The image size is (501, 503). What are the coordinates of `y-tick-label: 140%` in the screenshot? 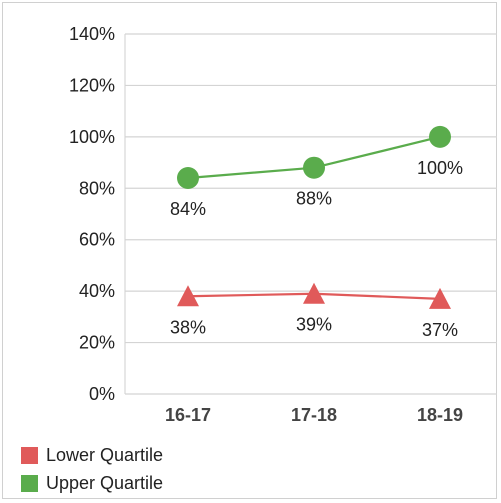 It's located at (92, 34).